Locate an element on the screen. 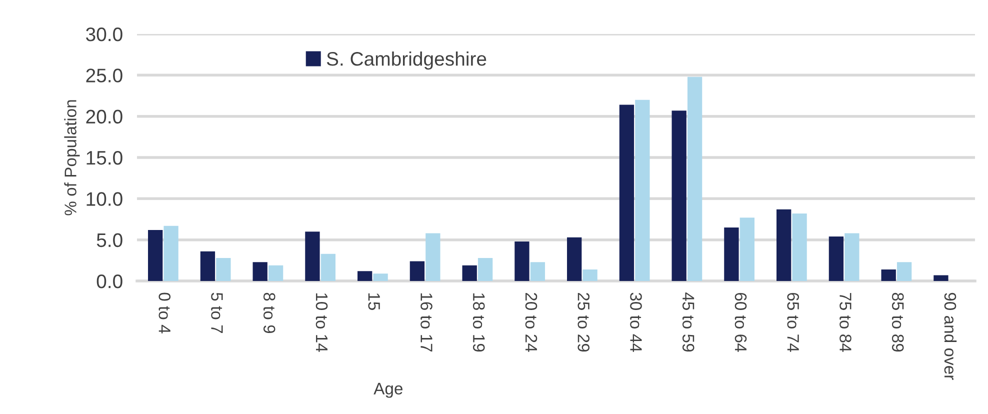 The height and width of the screenshot is (414, 988). x-tick-label: 20 to 24 is located at coordinates (531, 322).